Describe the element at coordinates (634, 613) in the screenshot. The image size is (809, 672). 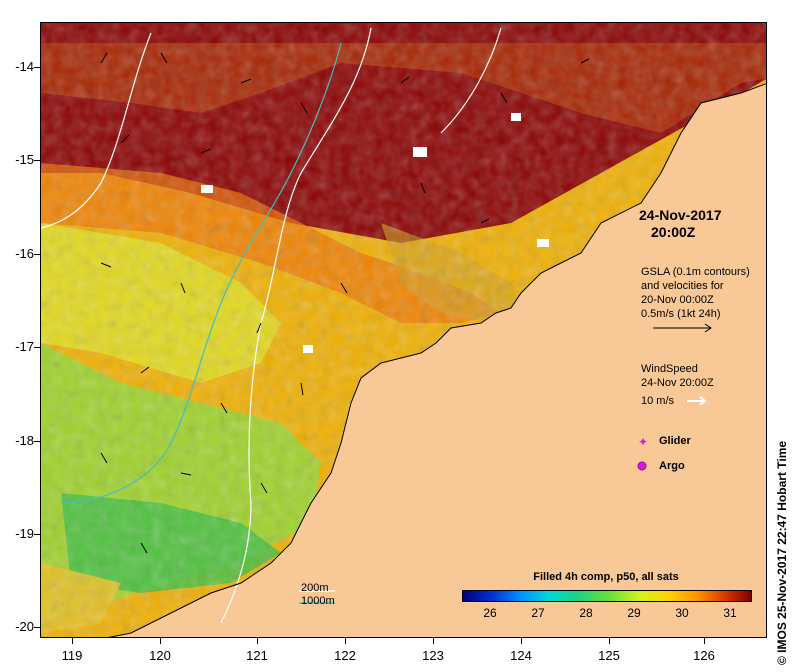
I see `colorbar-tick-label: 29` at that location.